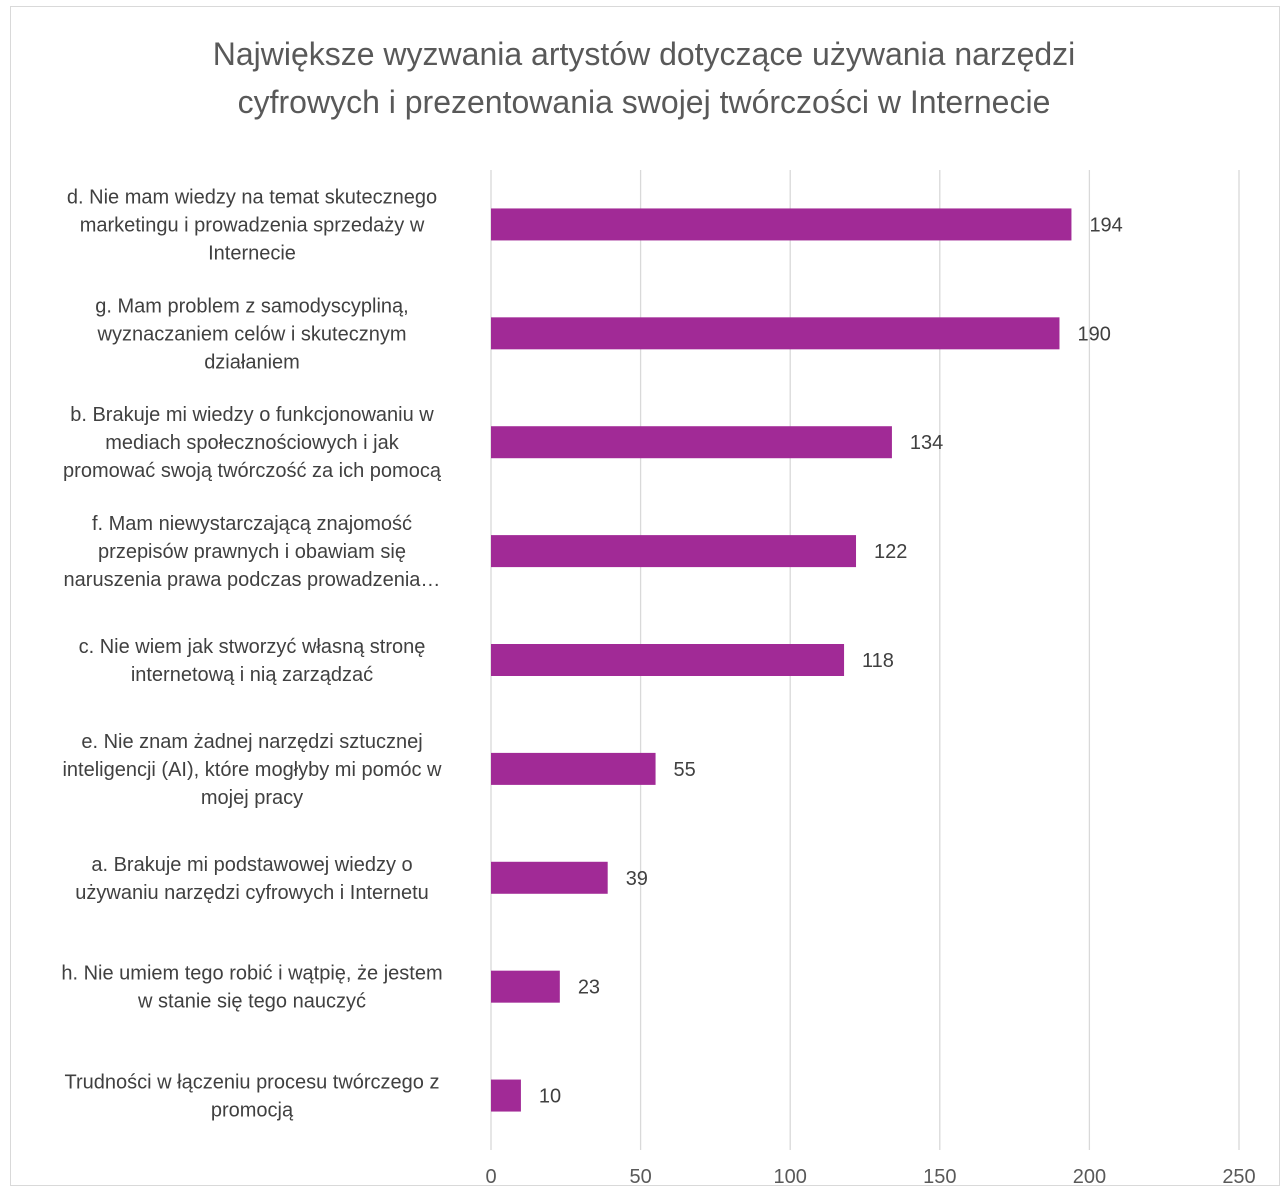 This screenshot has width=1288, height=1193. What do you see at coordinates (1089, 1177) in the screenshot?
I see `x-tick-label-200: 200` at bounding box center [1089, 1177].